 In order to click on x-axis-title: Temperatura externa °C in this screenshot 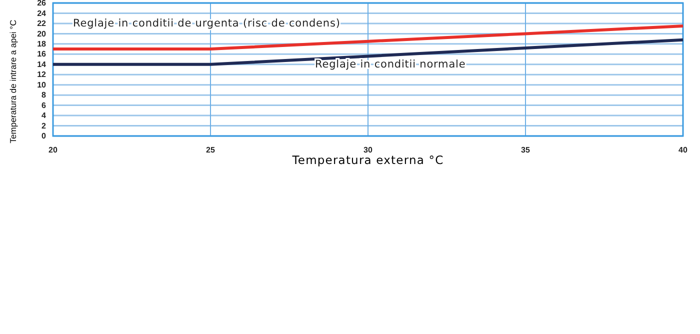, I will do `click(367, 160)`.